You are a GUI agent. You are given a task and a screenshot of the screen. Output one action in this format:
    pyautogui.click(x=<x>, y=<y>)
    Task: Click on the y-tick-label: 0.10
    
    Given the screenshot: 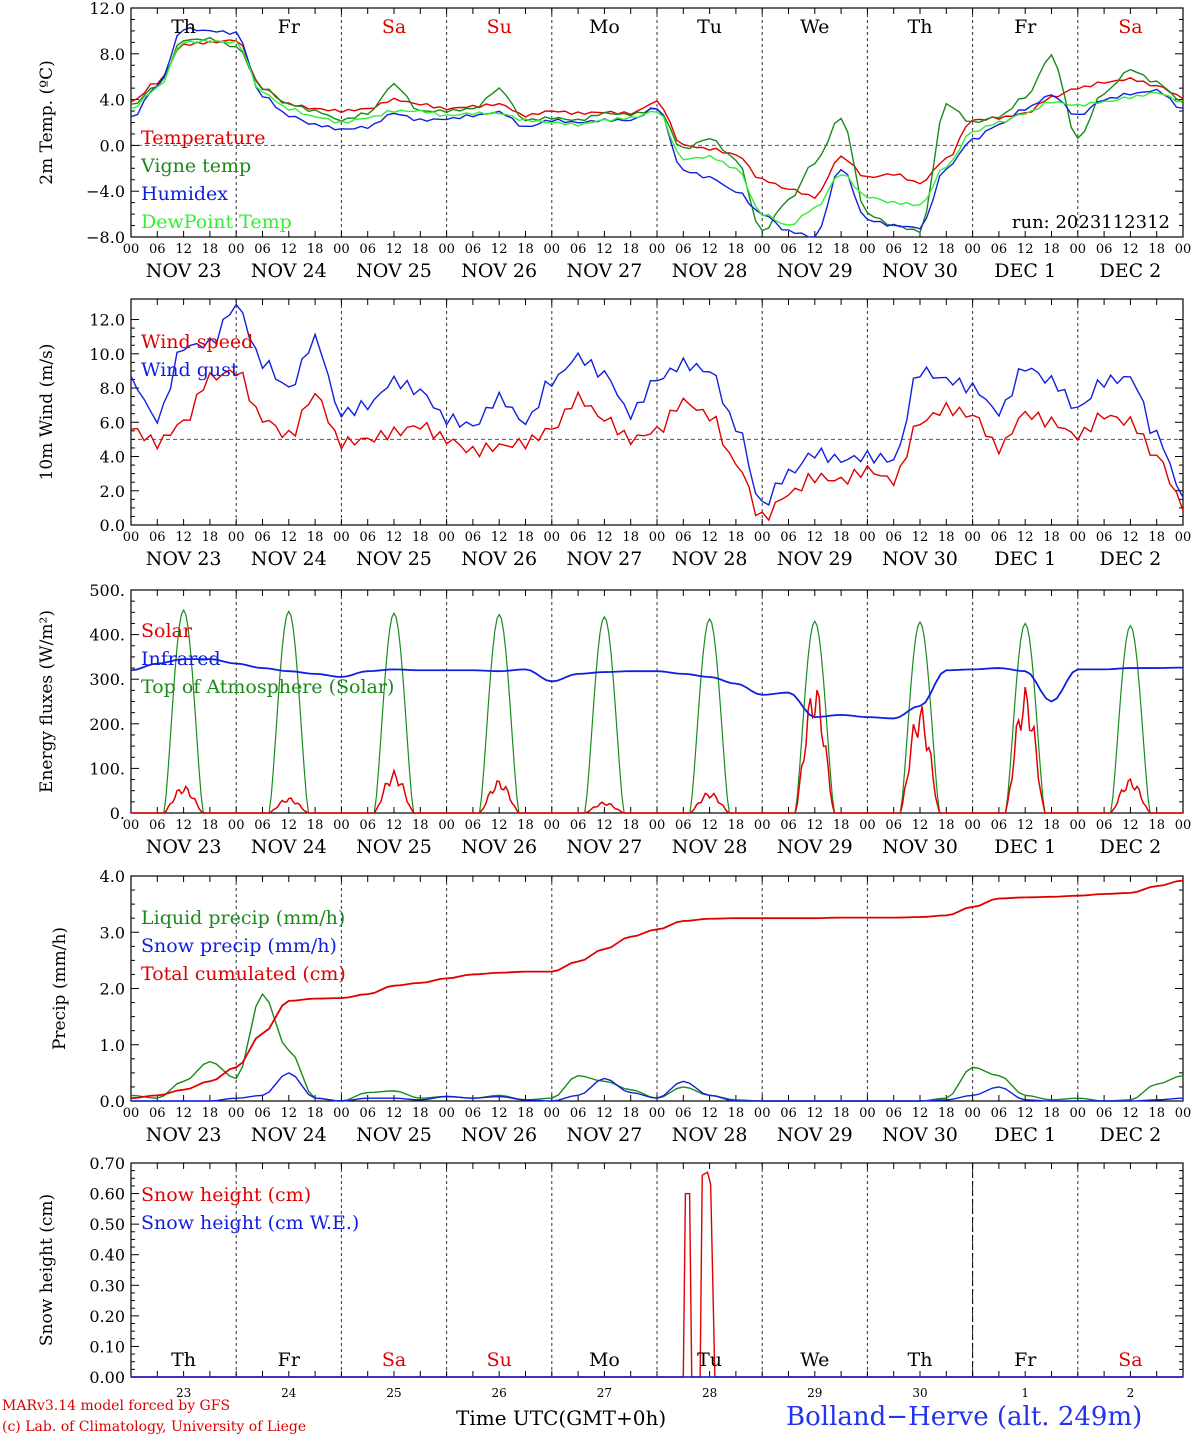 What is the action you would take?
    pyautogui.click(x=107, y=1346)
    